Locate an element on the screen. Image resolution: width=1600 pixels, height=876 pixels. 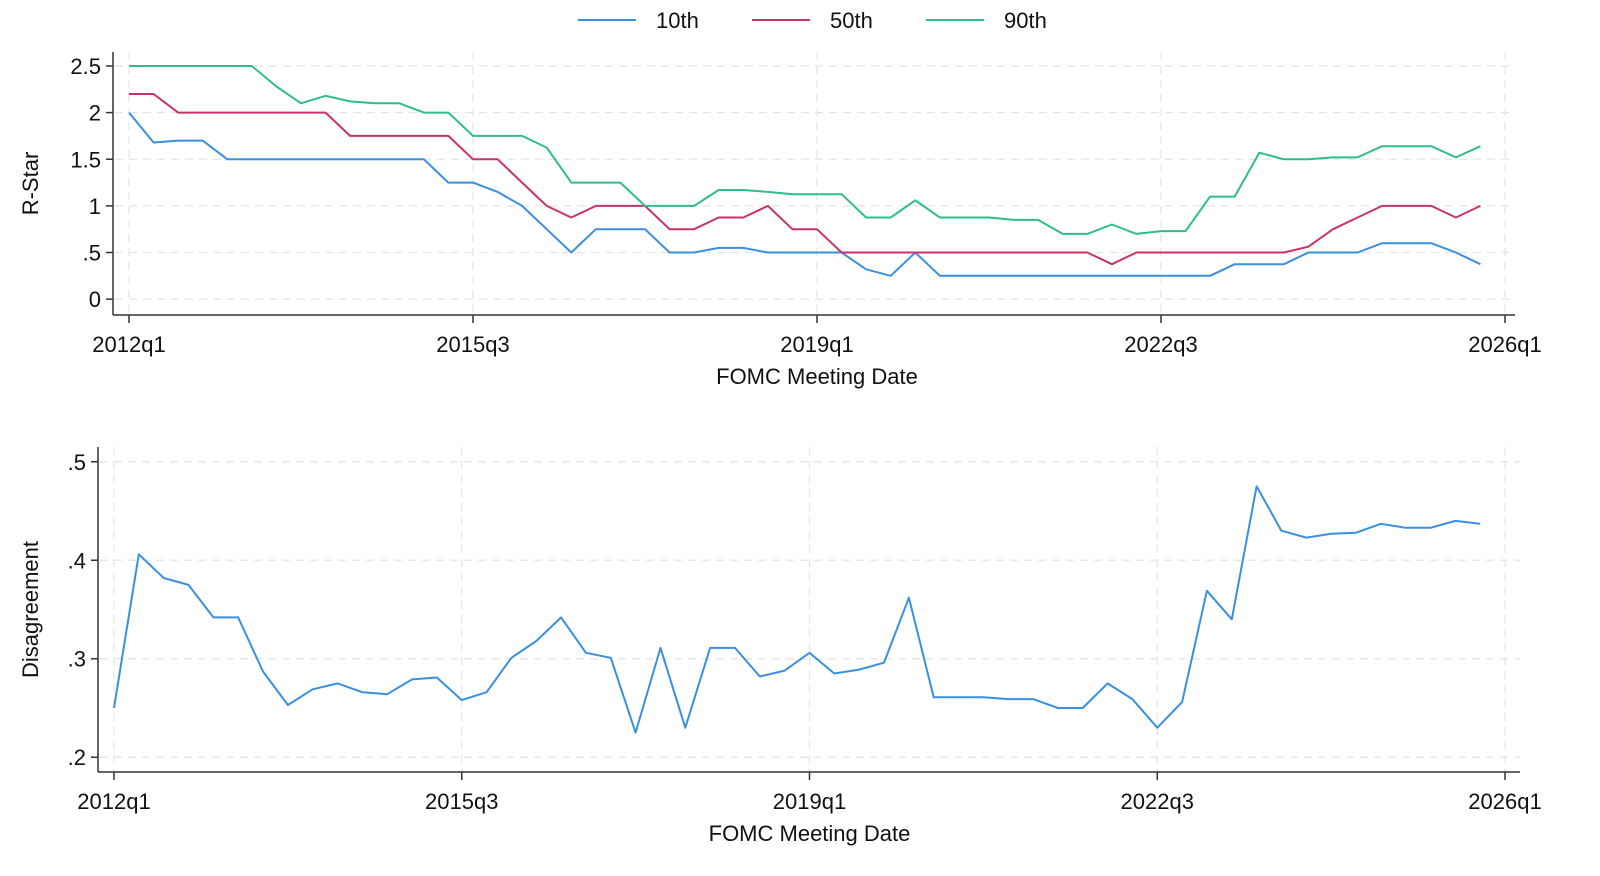
y-tick-label: 0 is located at coordinates (95, 299).